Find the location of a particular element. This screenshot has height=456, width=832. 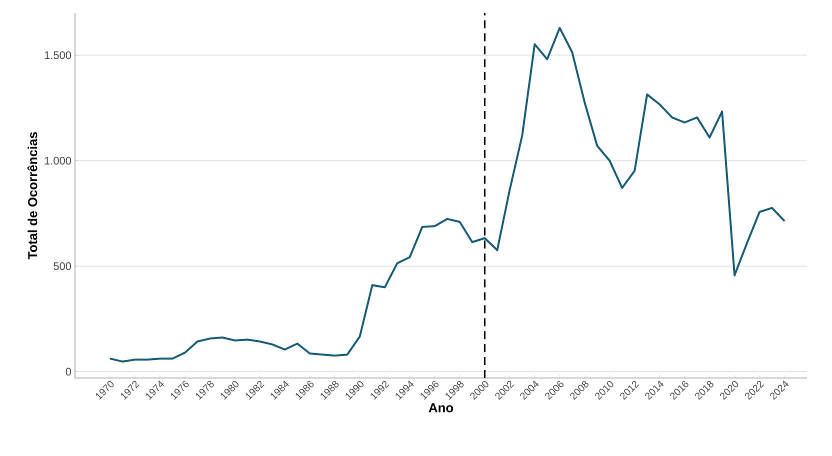

y-tick-label: 0 is located at coordinates (69, 372).